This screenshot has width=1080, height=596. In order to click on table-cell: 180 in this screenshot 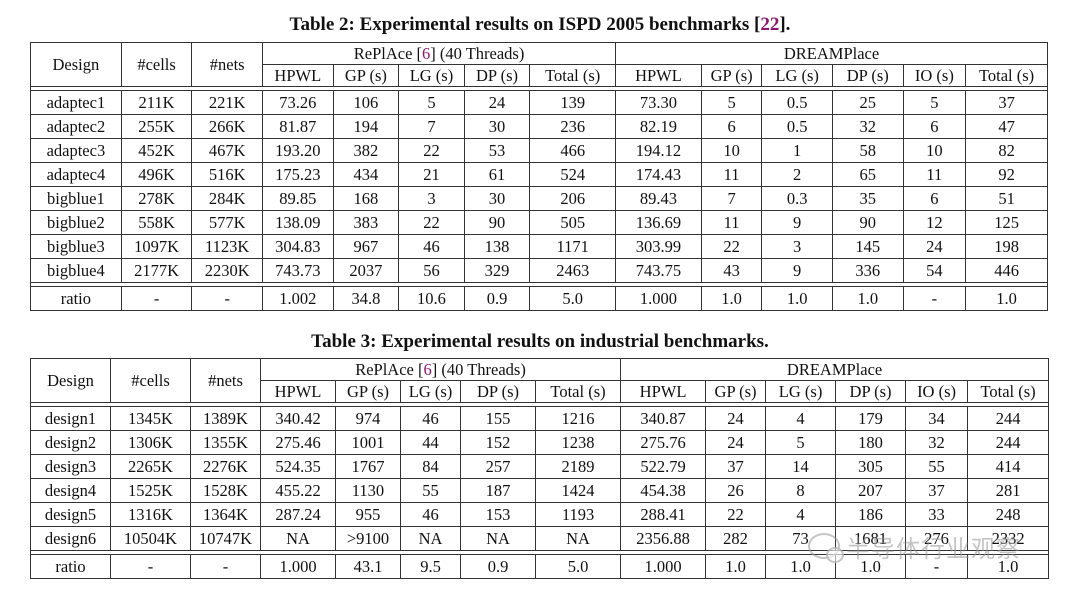, I will do `click(871, 442)`.